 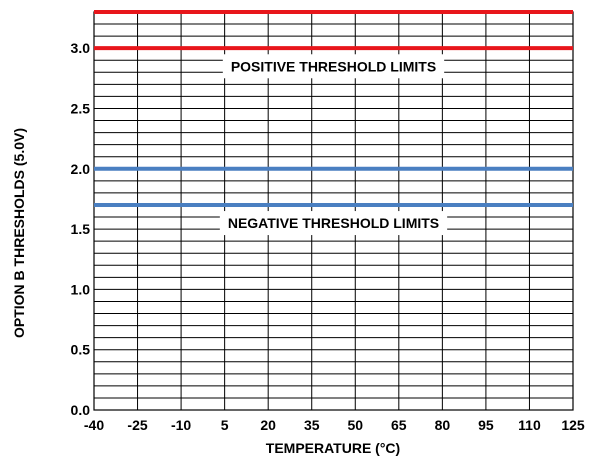 I want to click on x-tick-label: 20, so click(x=268, y=425).